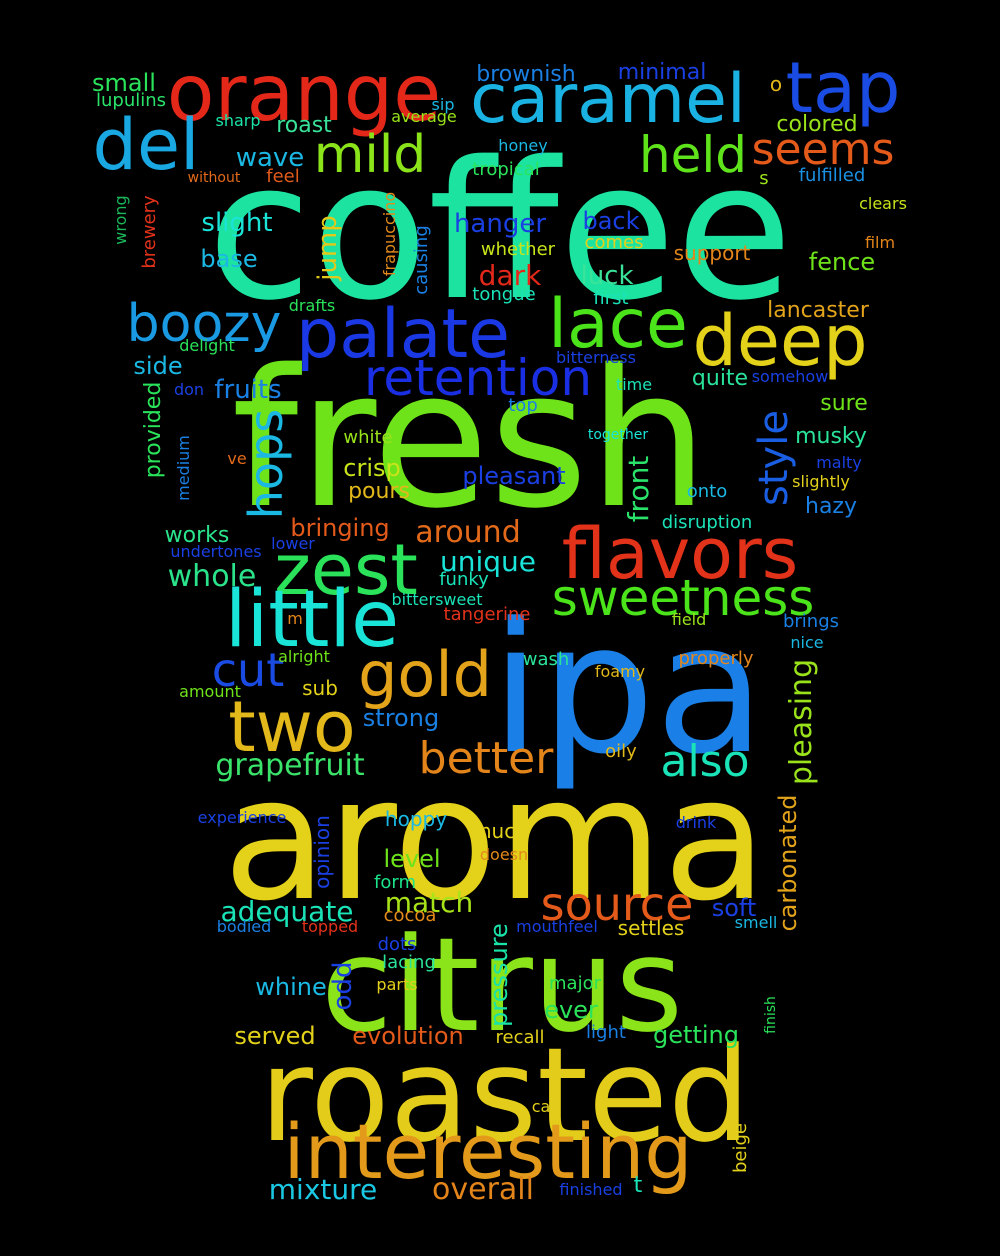  Describe the element at coordinates (546, 659) in the screenshot. I see `word-wash: wash` at that location.